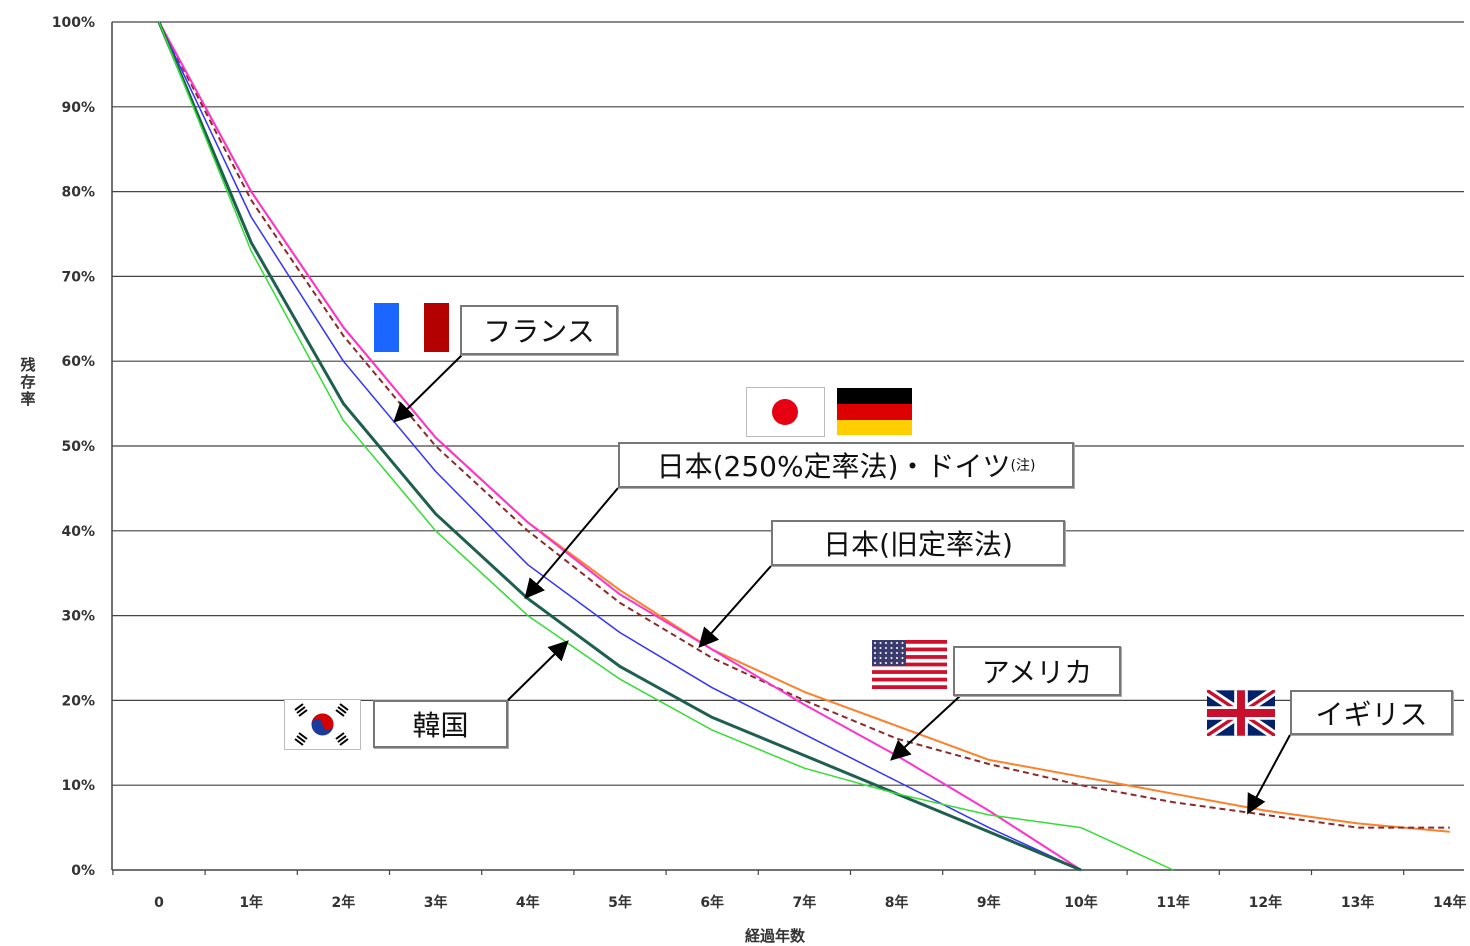  I want to click on label-uk: イギリス, so click(1371, 712).